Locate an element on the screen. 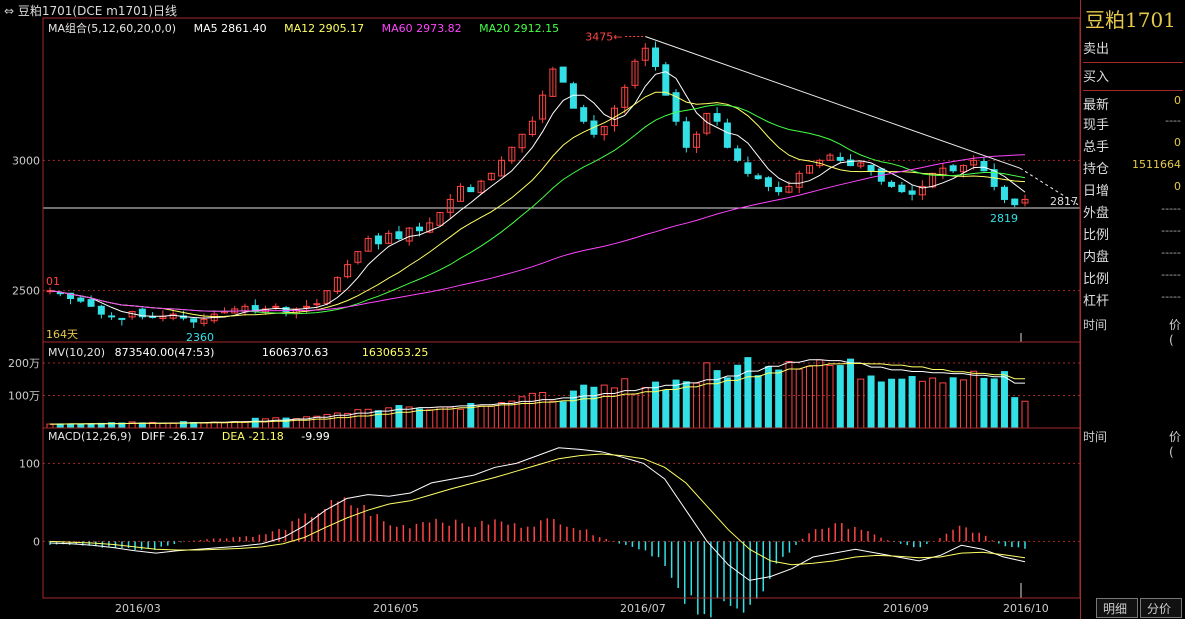  quote-row-value: 1511664 is located at coordinates (1156, 164).